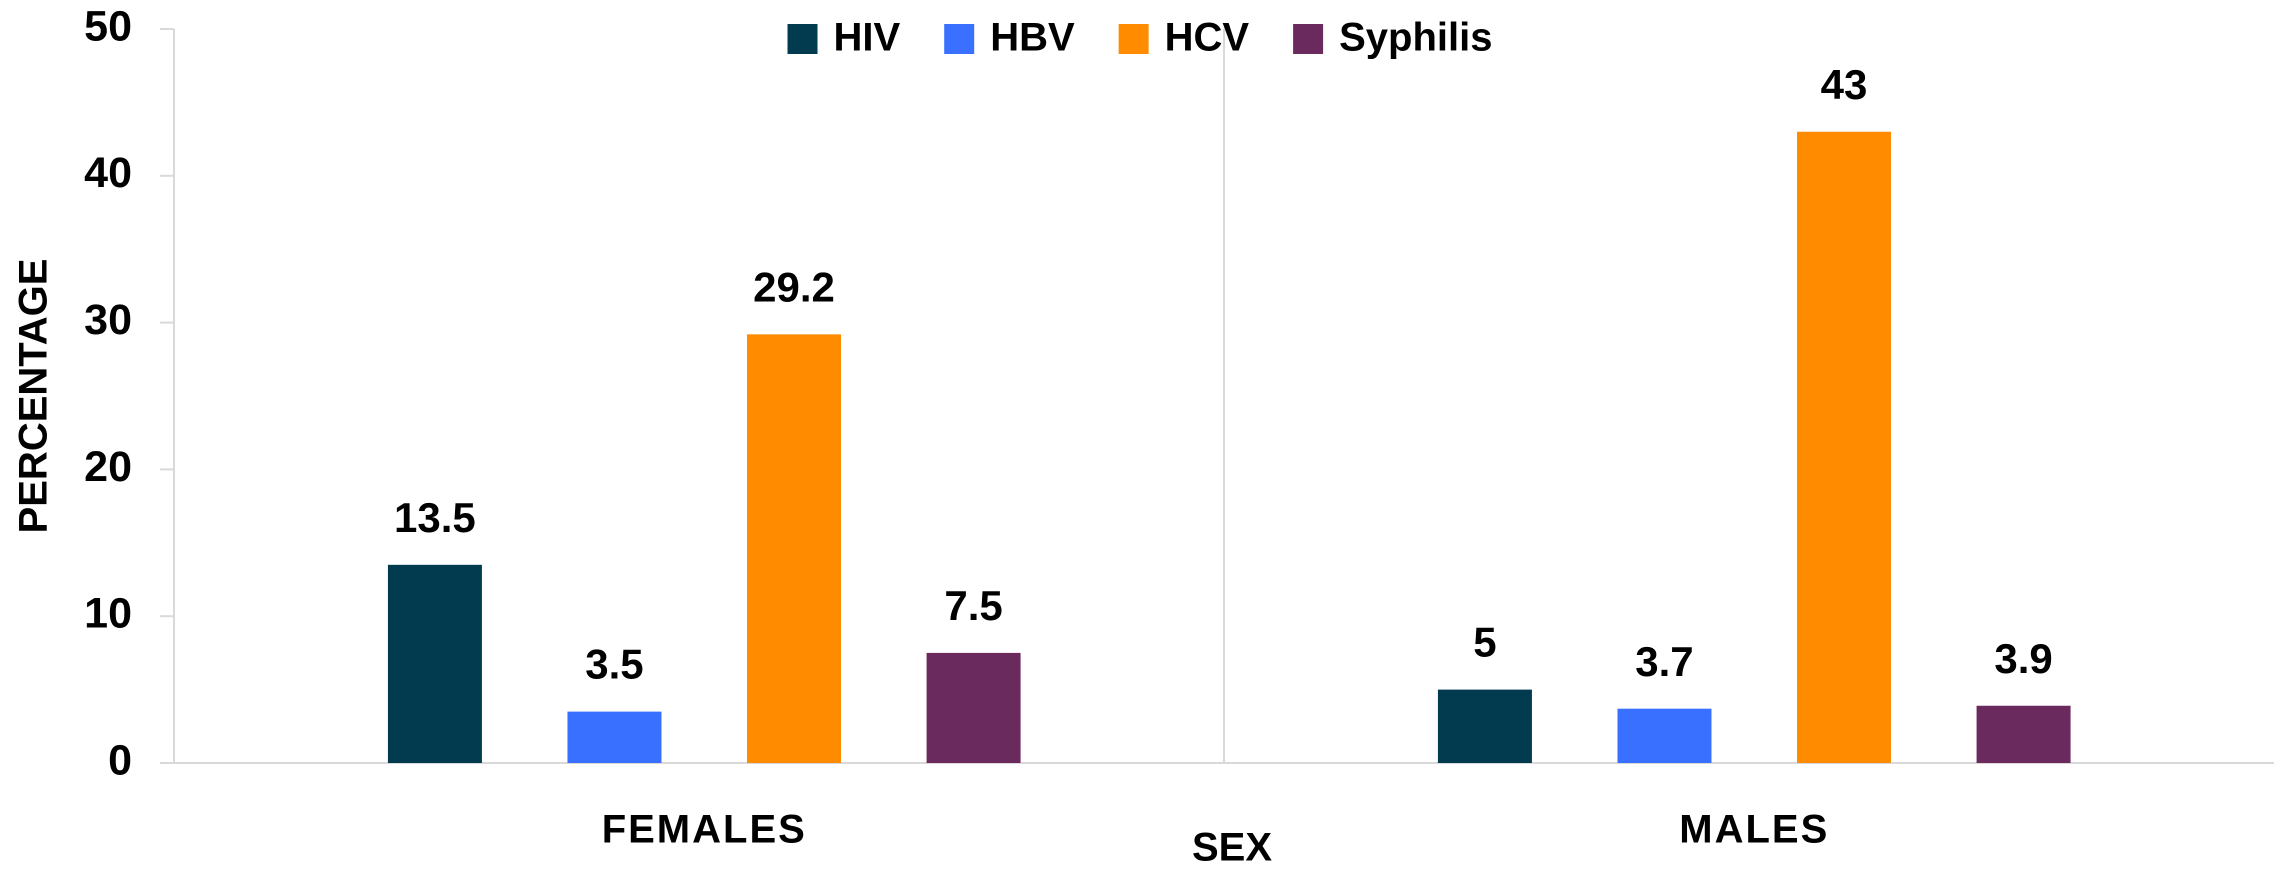 The height and width of the screenshot is (873, 2274). What do you see at coordinates (614, 664) in the screenshot?
I see `data-label: 3.5` at bounding box center [614, 664].